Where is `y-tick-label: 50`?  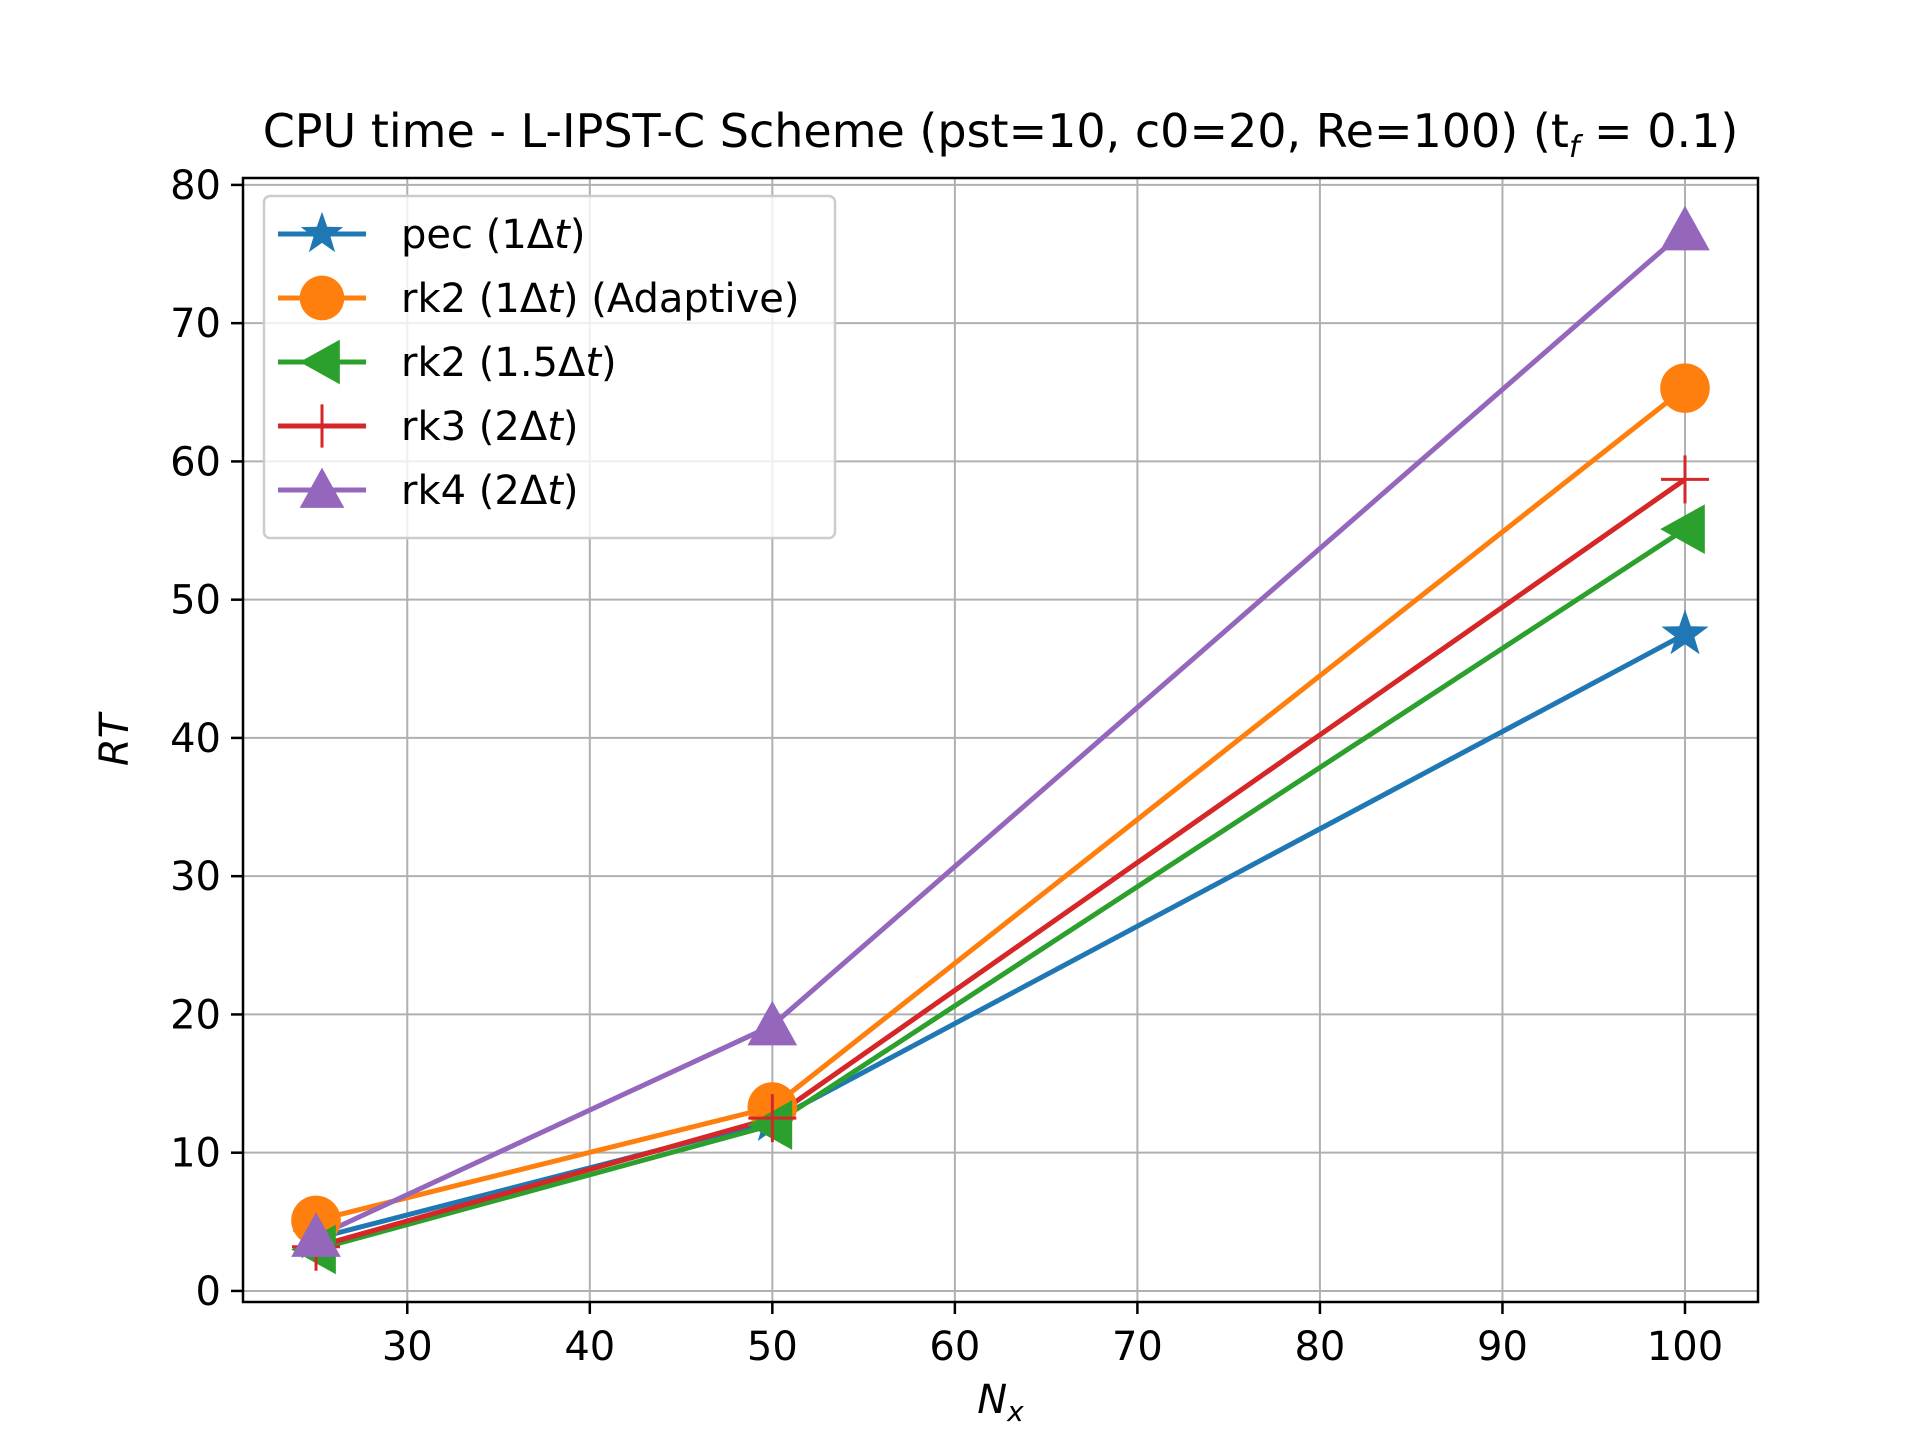
y-tick-label: 50 is located at coordinates (195, 601).